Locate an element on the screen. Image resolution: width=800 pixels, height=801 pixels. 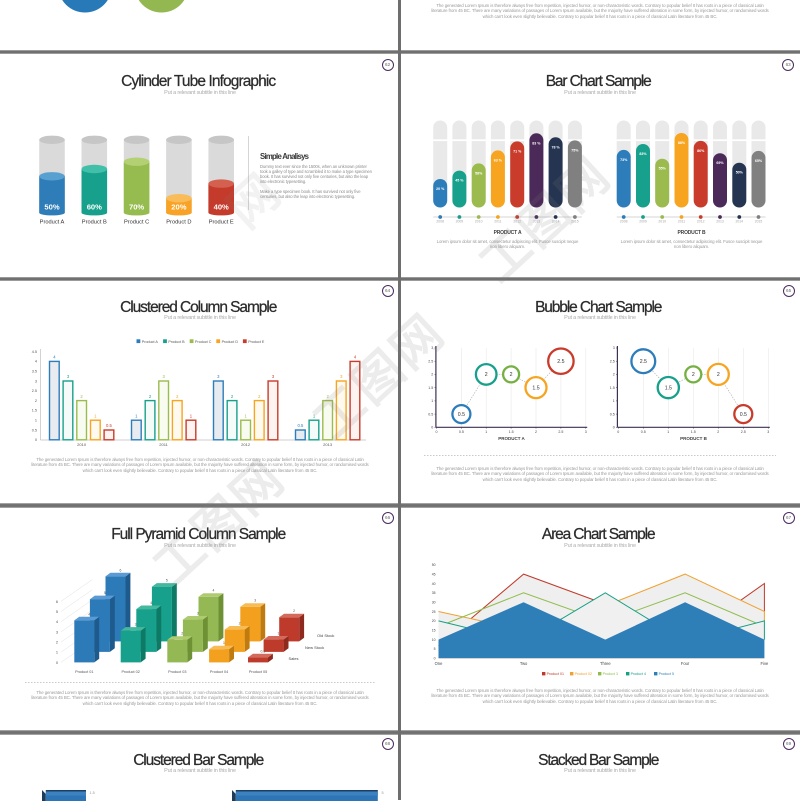
svg-text: Sales is located at coordinates (294, 658).